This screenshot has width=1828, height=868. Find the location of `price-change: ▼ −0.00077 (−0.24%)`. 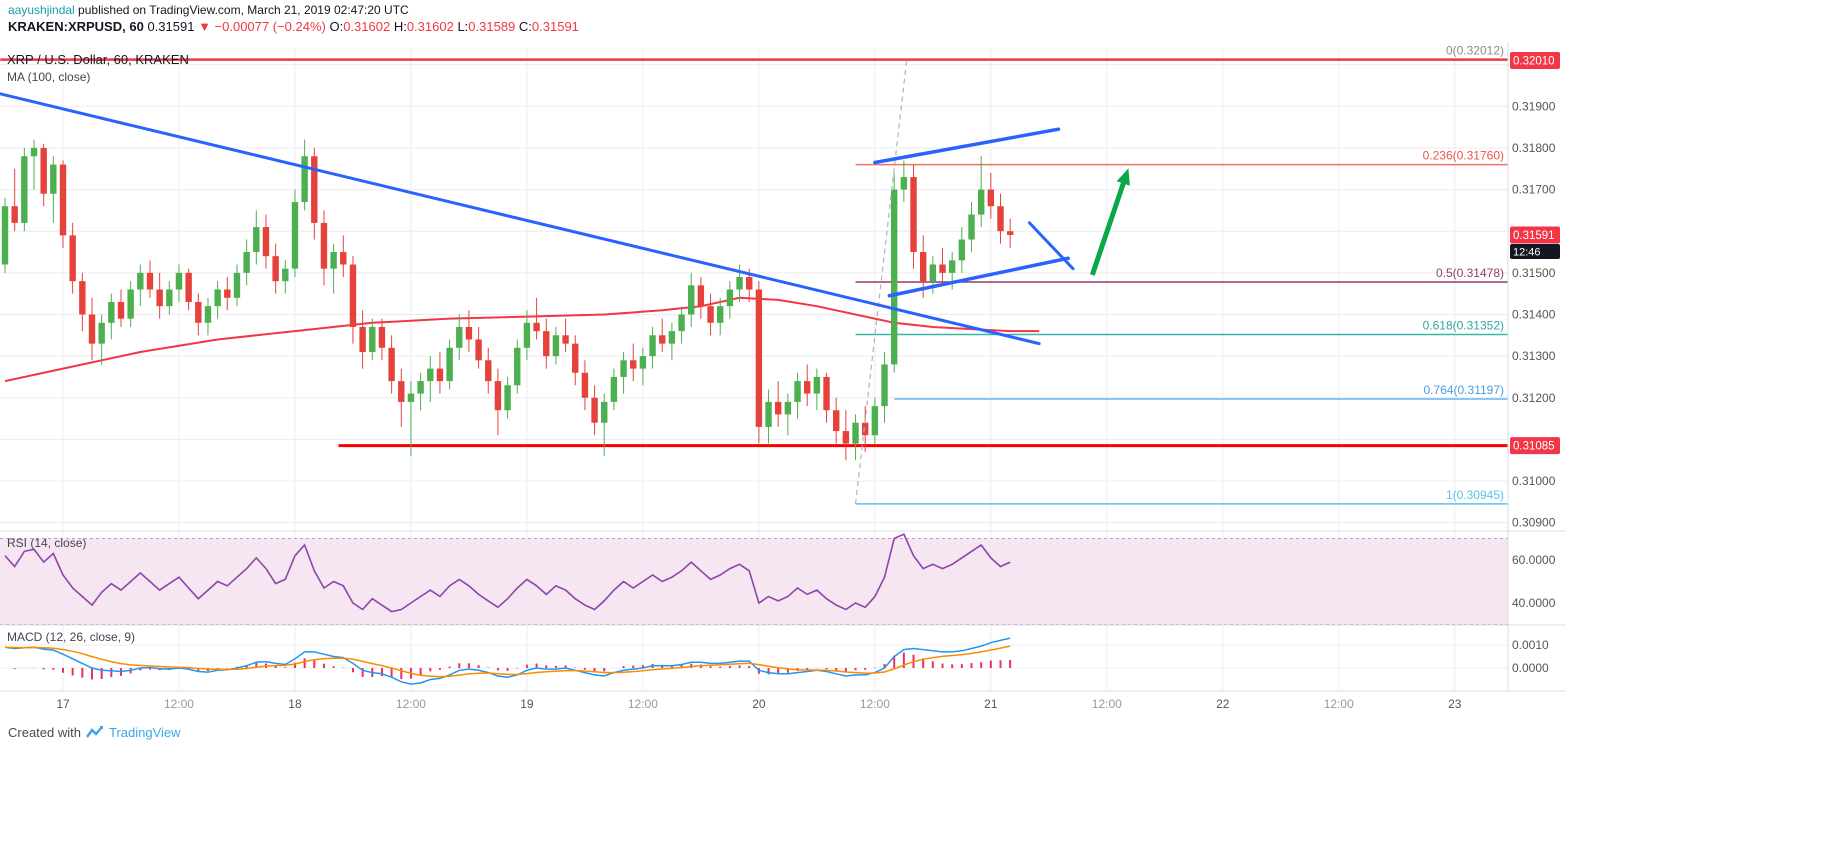

price-change: ▼ −0.00077 (−0.24%) is located at coordinates (262, 26).